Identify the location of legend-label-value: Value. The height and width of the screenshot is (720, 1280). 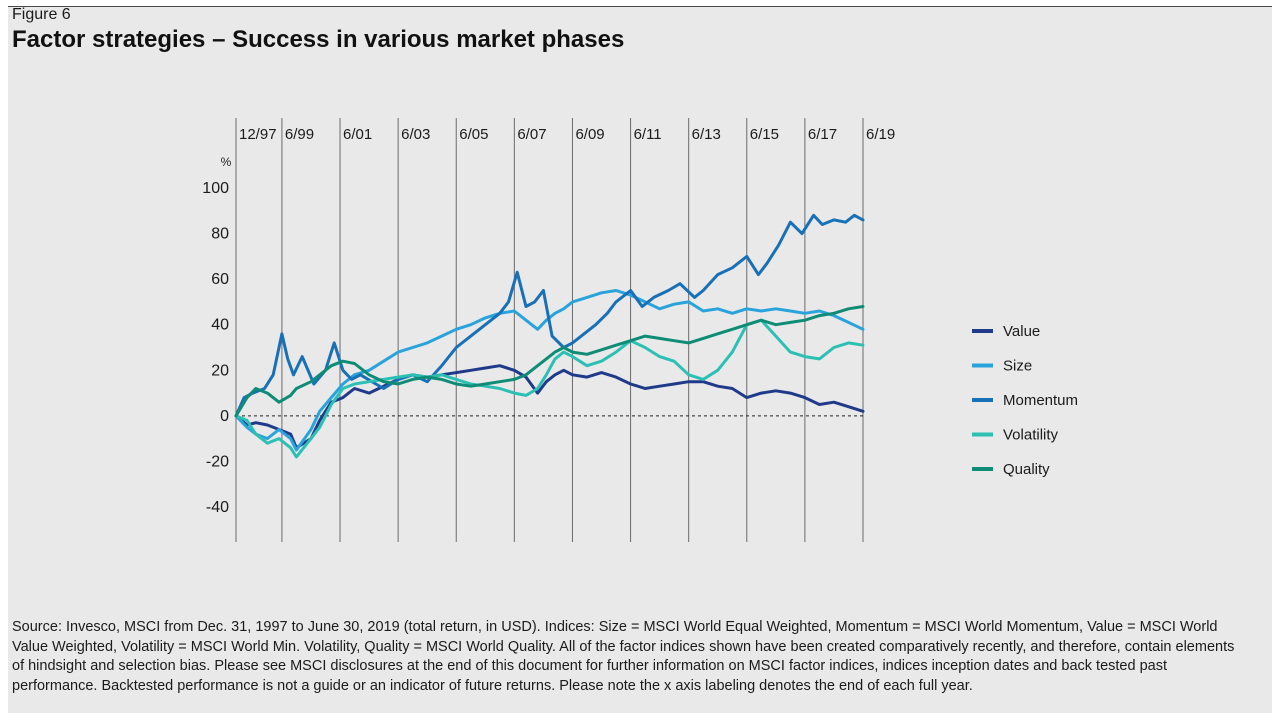
(1021, 331).